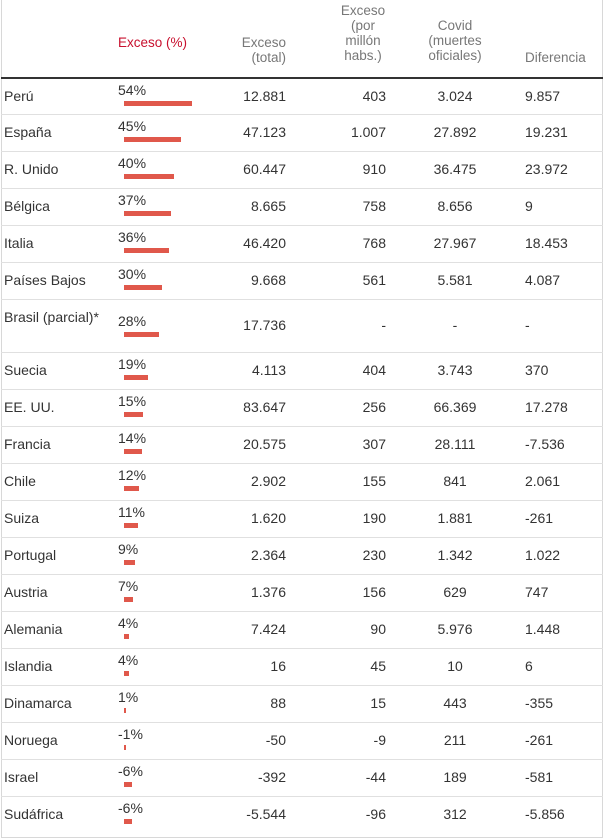 The width and height of the screenshot is (606, 839). I want to click on country-name: Perú, so click(19, 96).